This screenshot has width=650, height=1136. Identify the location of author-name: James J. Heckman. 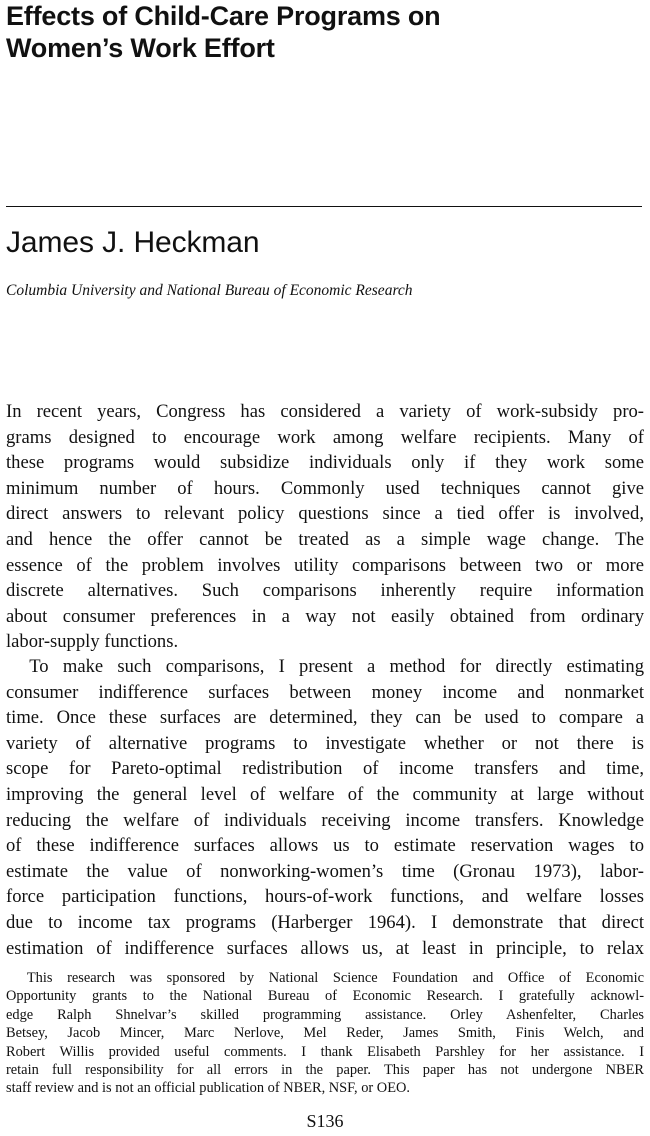
(133, 242).